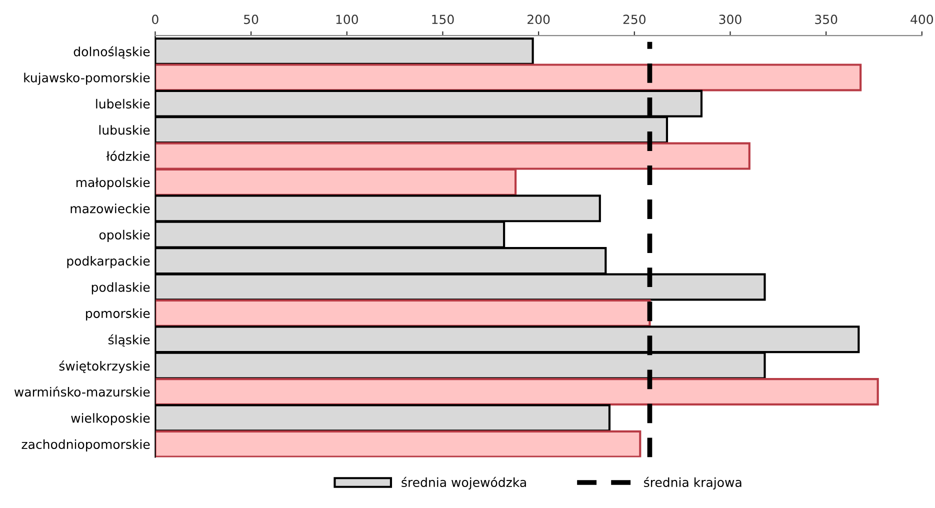  What do you see at coordinates (110, 209) in the screenshot?
I see `y-tick-label: mazowieckie` at bounding box center [110, 209].